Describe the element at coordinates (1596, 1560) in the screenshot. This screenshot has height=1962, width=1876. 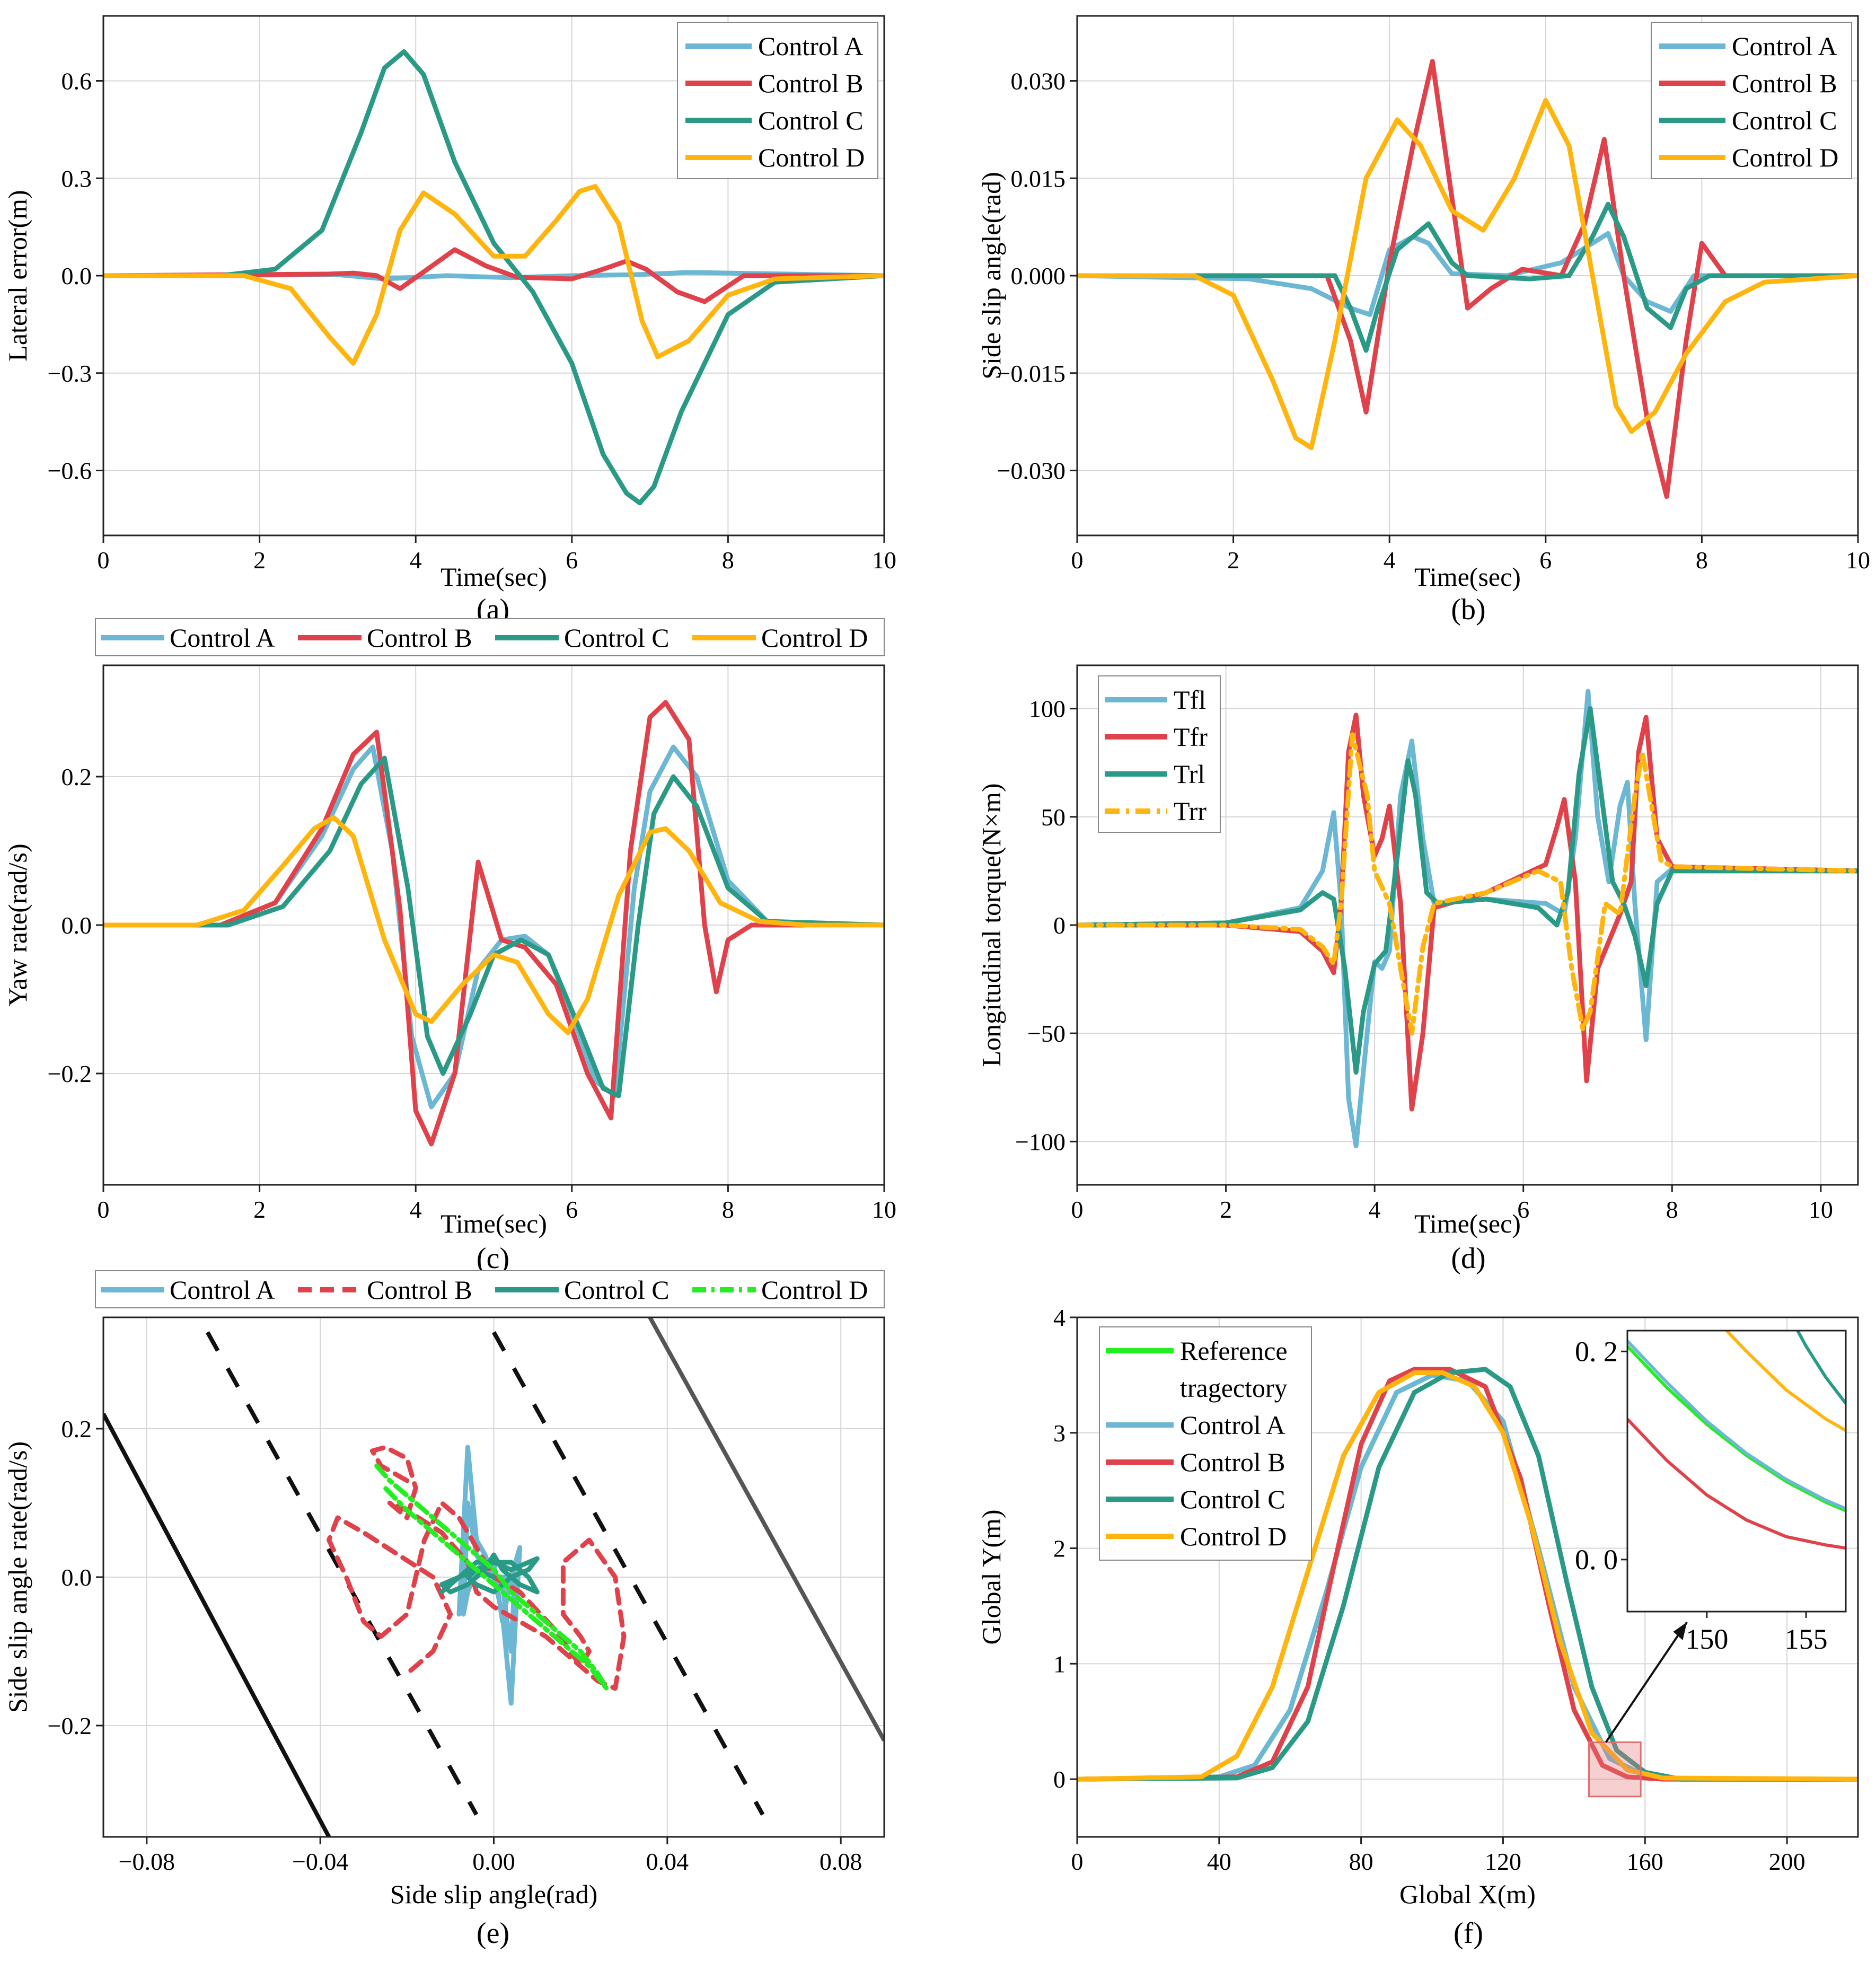
I see `inset-y-tick-label: 0. 0` at that location.